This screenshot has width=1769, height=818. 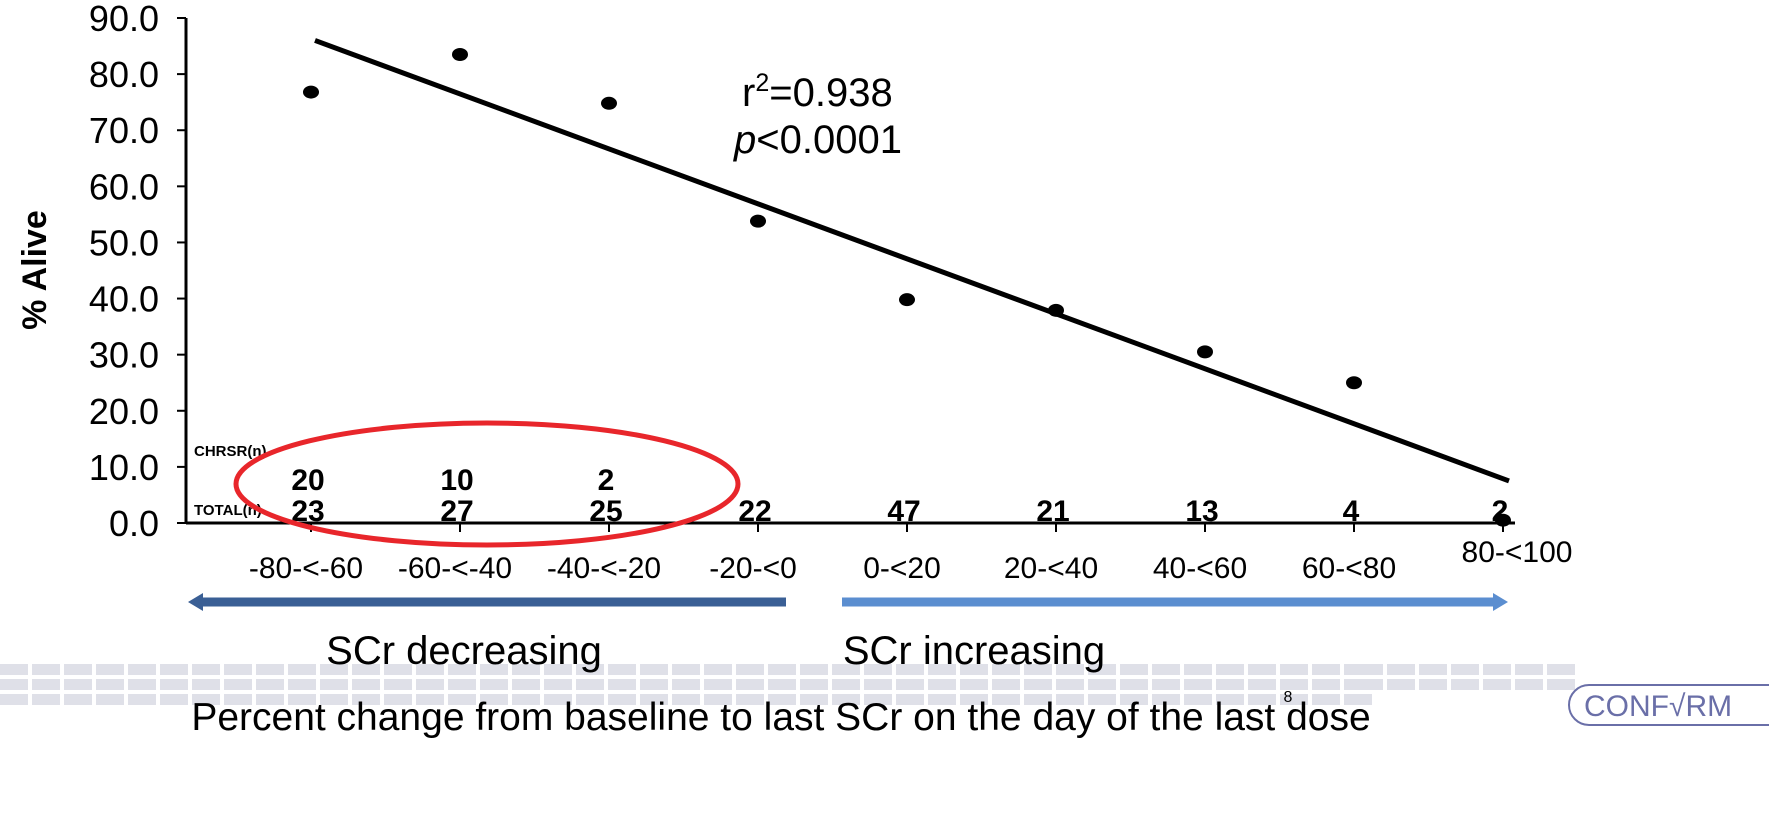 What do you see at coordinates (35, 270) in the screenshot?
I see `y-axis-label: % Alive` at bounding box center [35, 270].